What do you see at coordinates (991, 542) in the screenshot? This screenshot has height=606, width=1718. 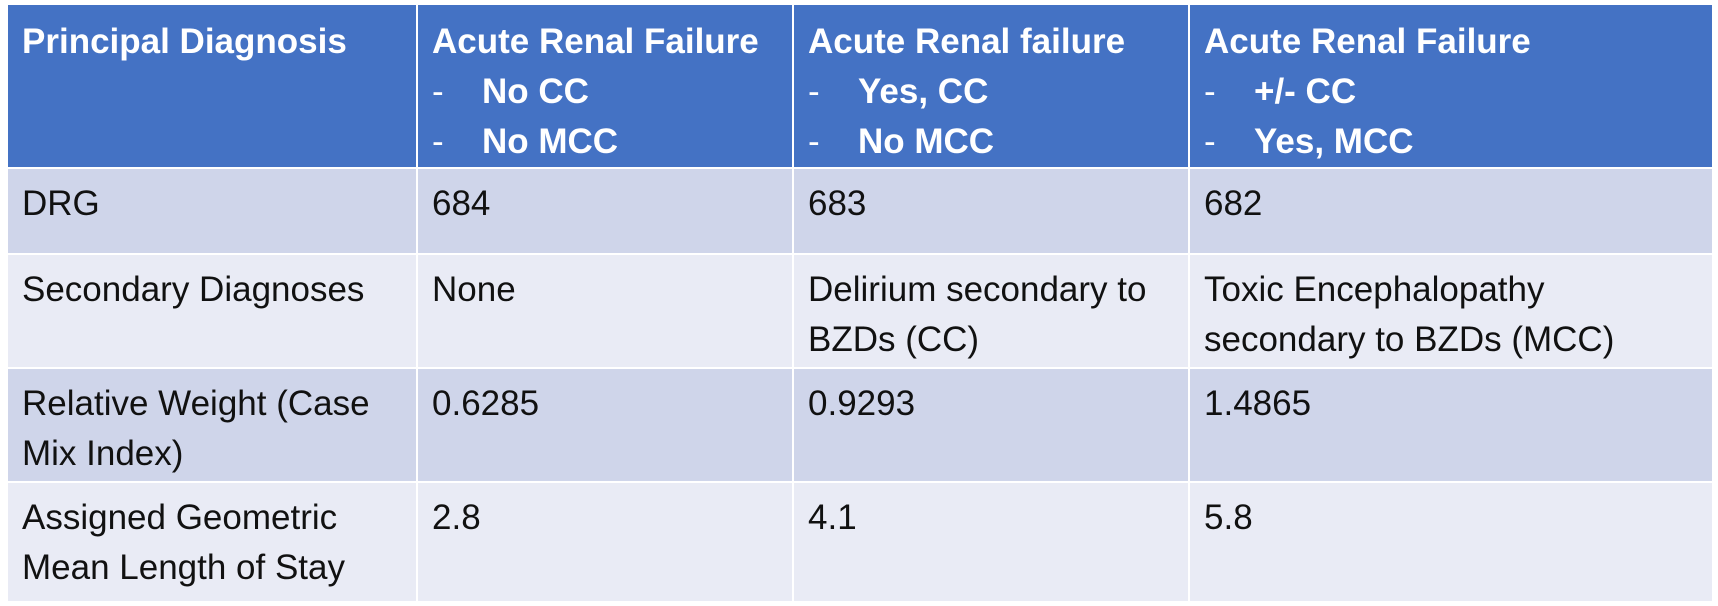 I see `table-cell: 4.1` at bounding box center [991, 542].